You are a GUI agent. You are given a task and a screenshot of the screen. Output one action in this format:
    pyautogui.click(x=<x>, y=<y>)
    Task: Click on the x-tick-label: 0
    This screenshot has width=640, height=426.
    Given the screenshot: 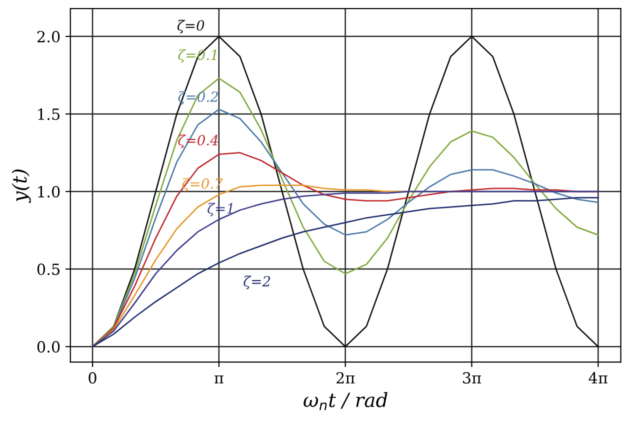 What is the action you would take?
    pyautogui.click(x=92, y=378)
    